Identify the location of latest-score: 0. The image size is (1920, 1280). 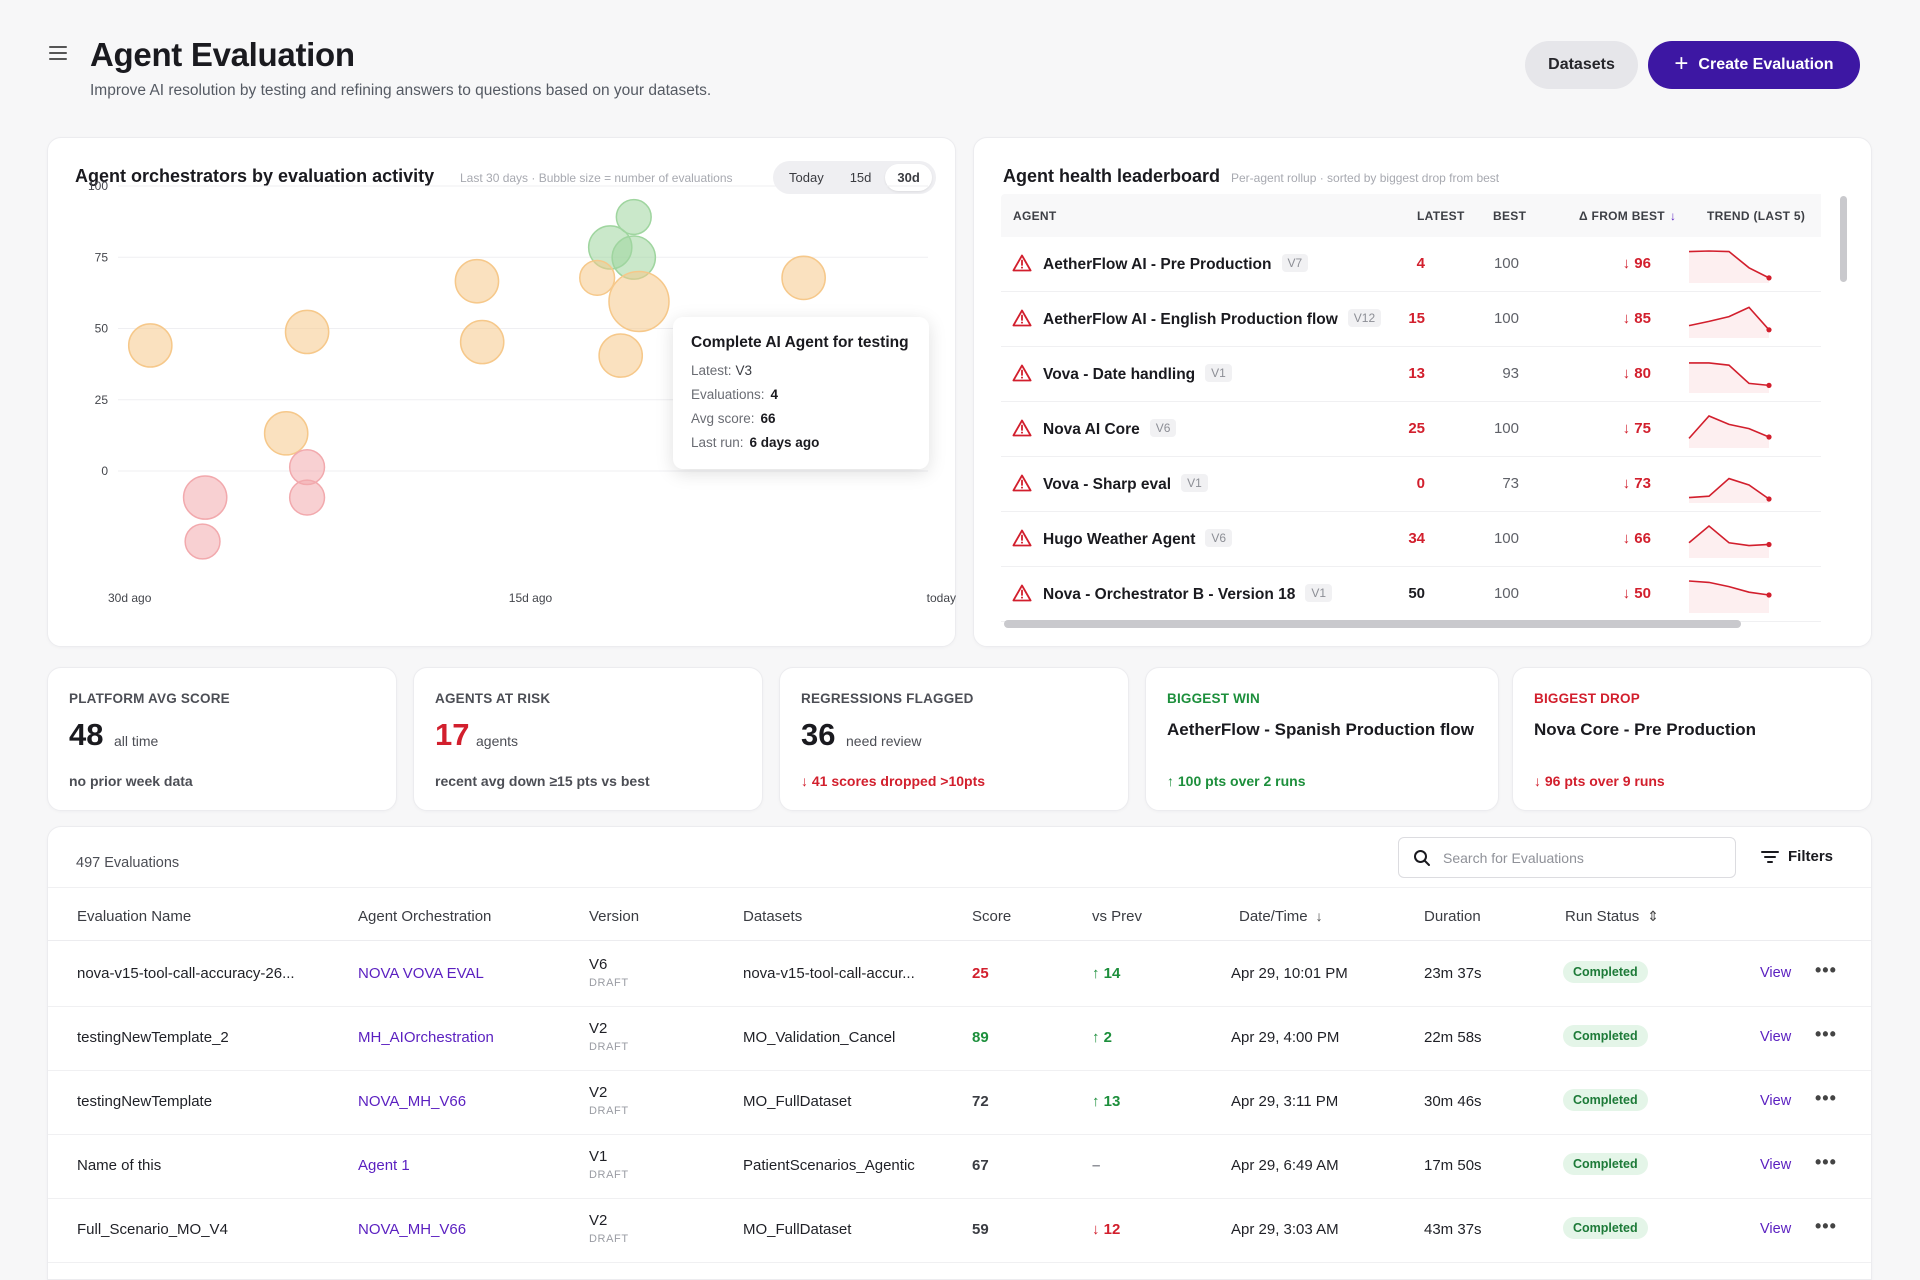
(1420, 483).